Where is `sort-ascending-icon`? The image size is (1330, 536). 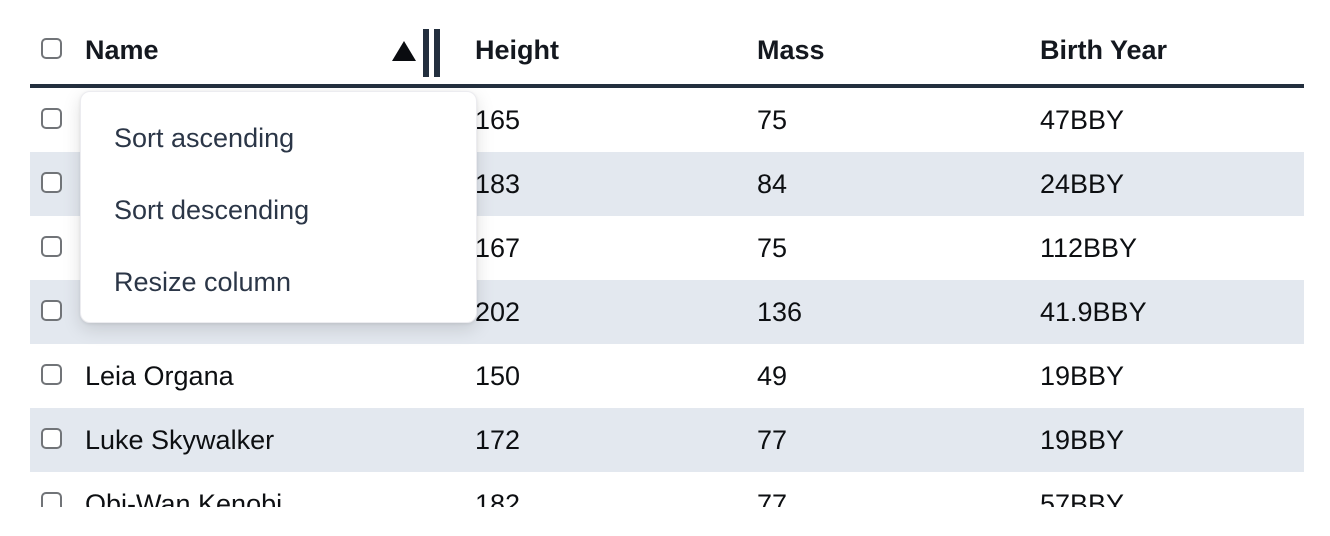 sort-ascending-icon is located at coordinates (404, 51).